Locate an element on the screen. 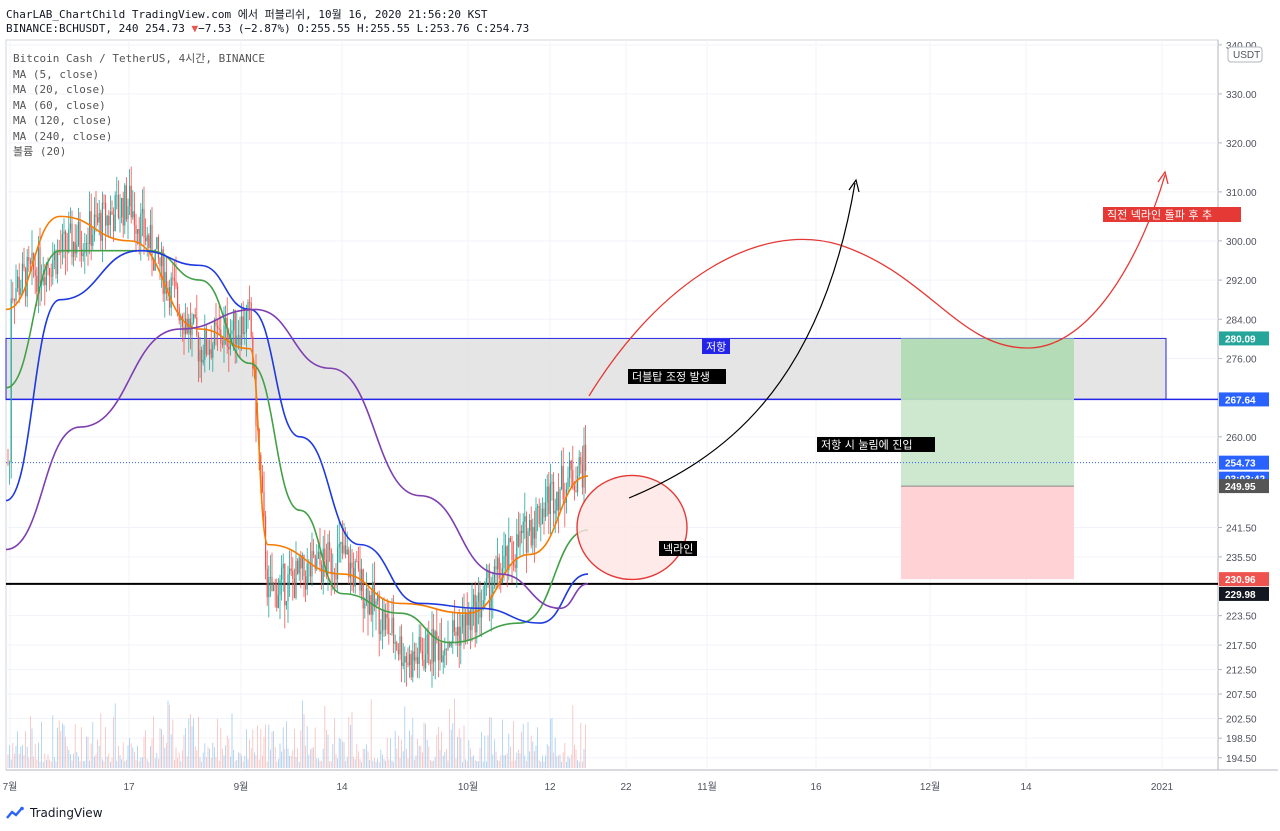 The height and width of the screenshot is (831, 1280). black-arrowhead-icon is located at coordinates (854, 185).